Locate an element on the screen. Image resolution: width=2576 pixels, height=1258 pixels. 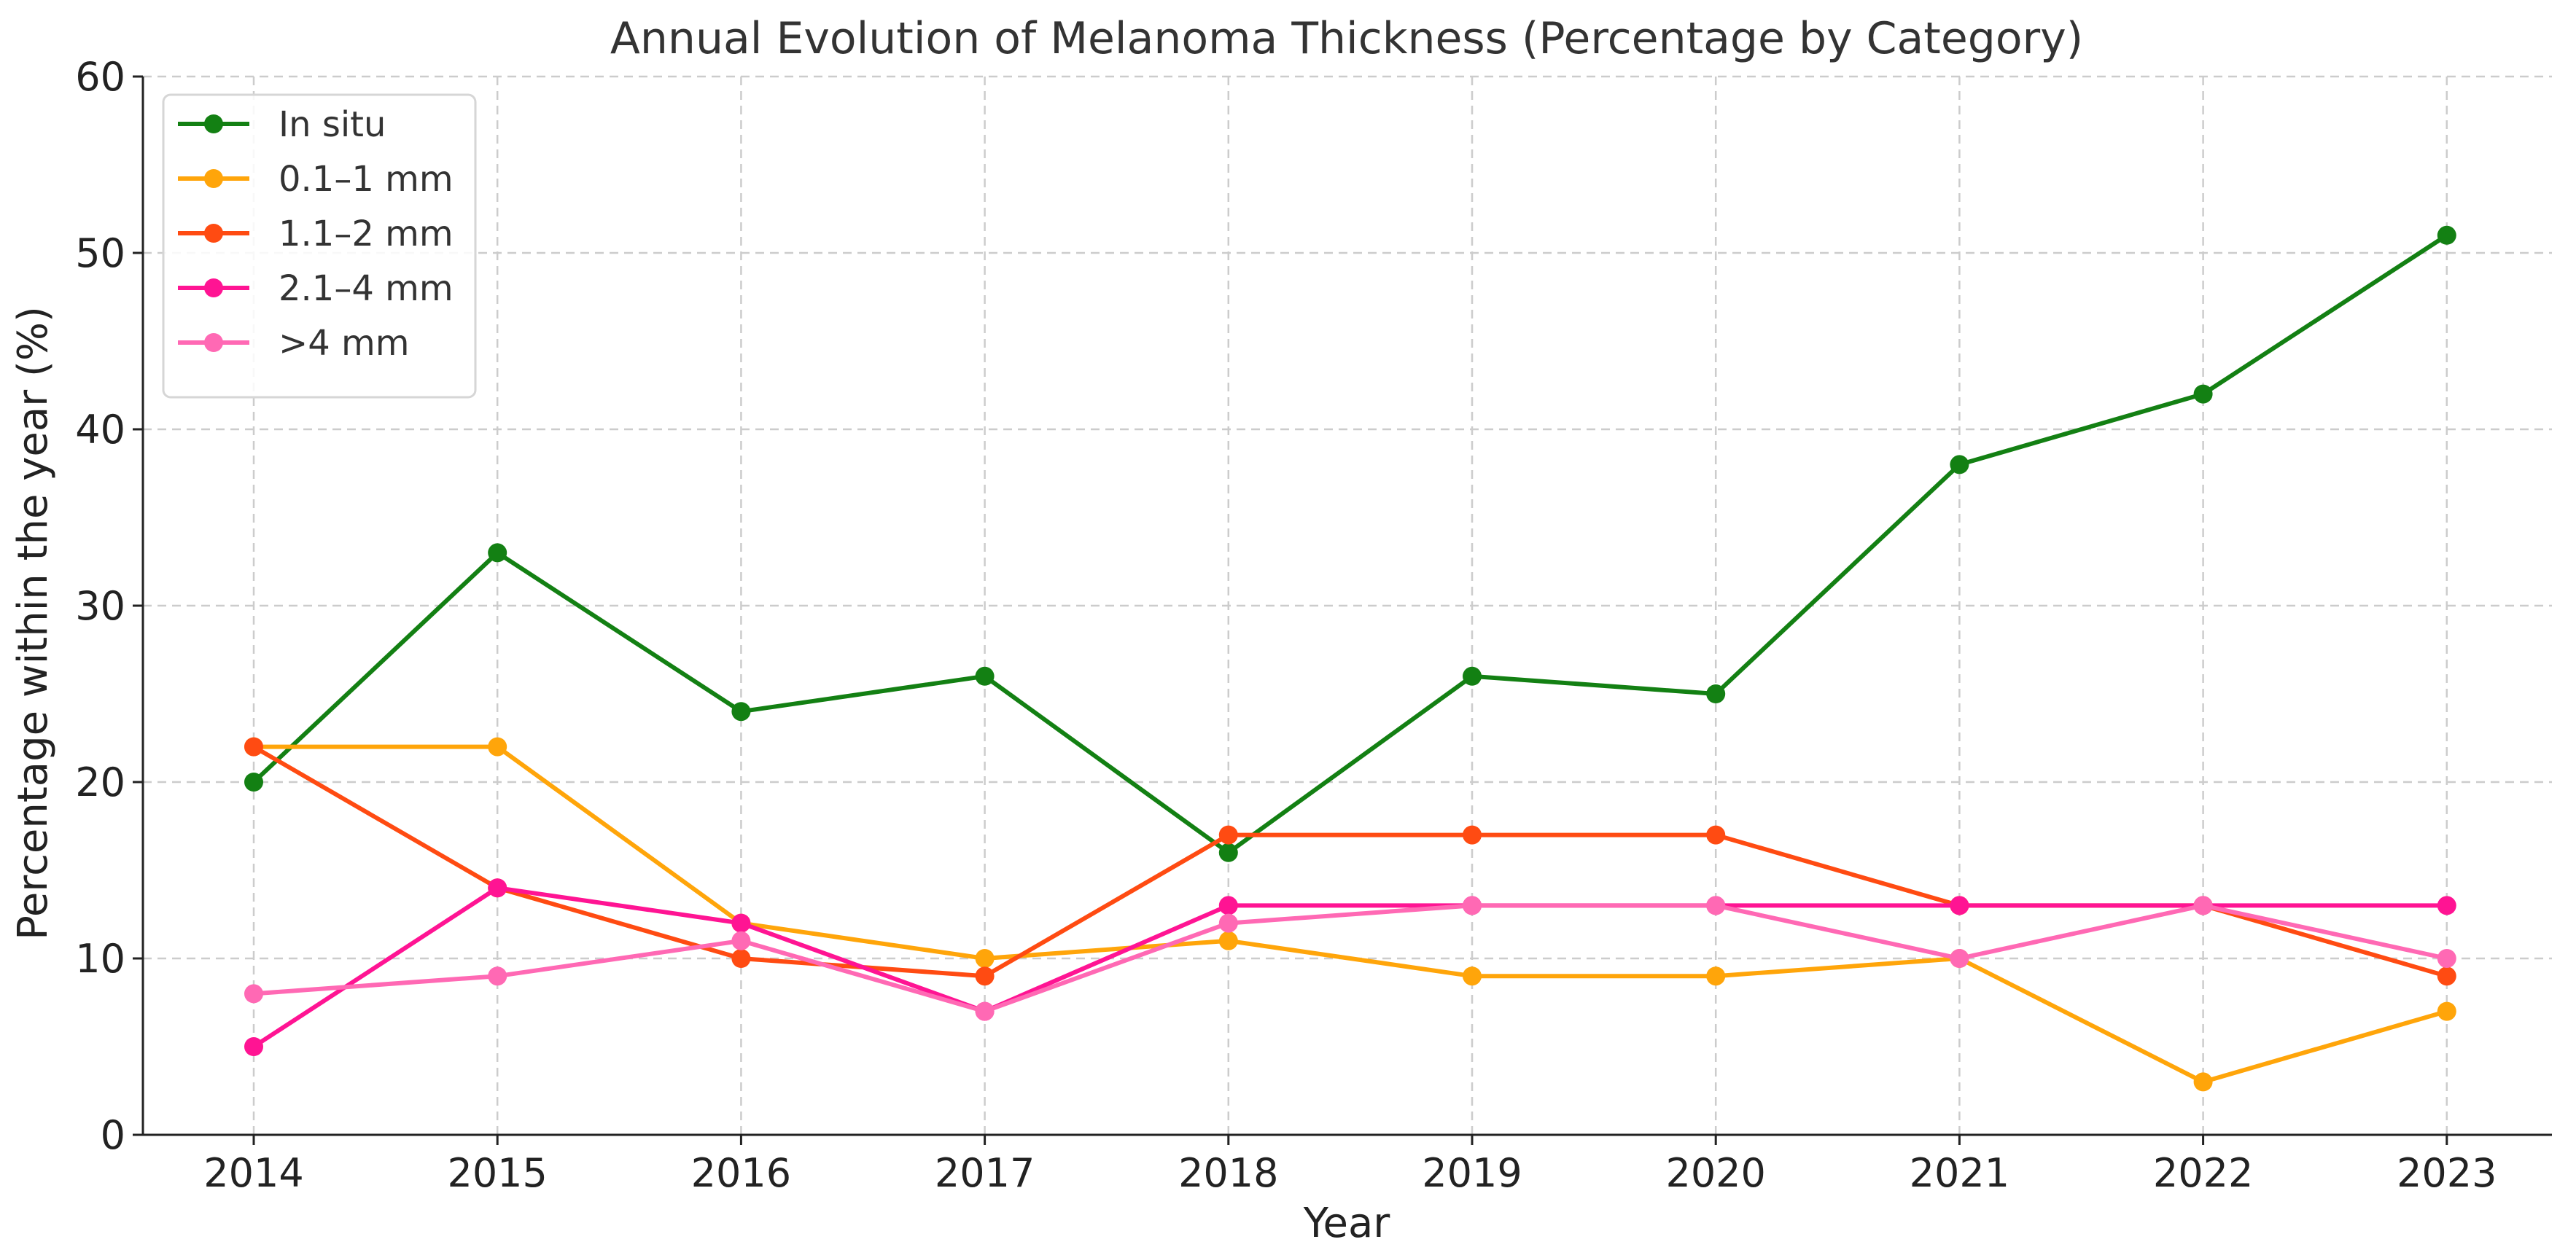
y-tick-label: 0 is located at coordinates (113, 1135).